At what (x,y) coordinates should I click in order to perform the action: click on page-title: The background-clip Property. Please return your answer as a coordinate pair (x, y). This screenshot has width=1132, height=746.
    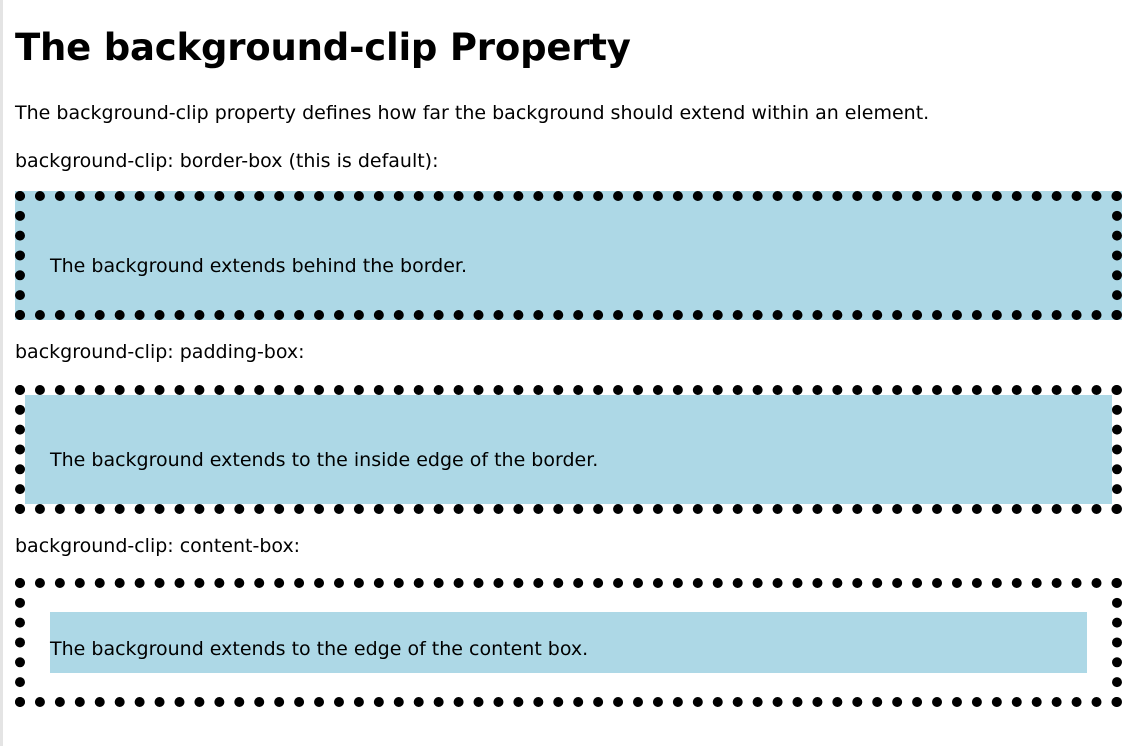
    Looking at the image, I should click on (323, 47).